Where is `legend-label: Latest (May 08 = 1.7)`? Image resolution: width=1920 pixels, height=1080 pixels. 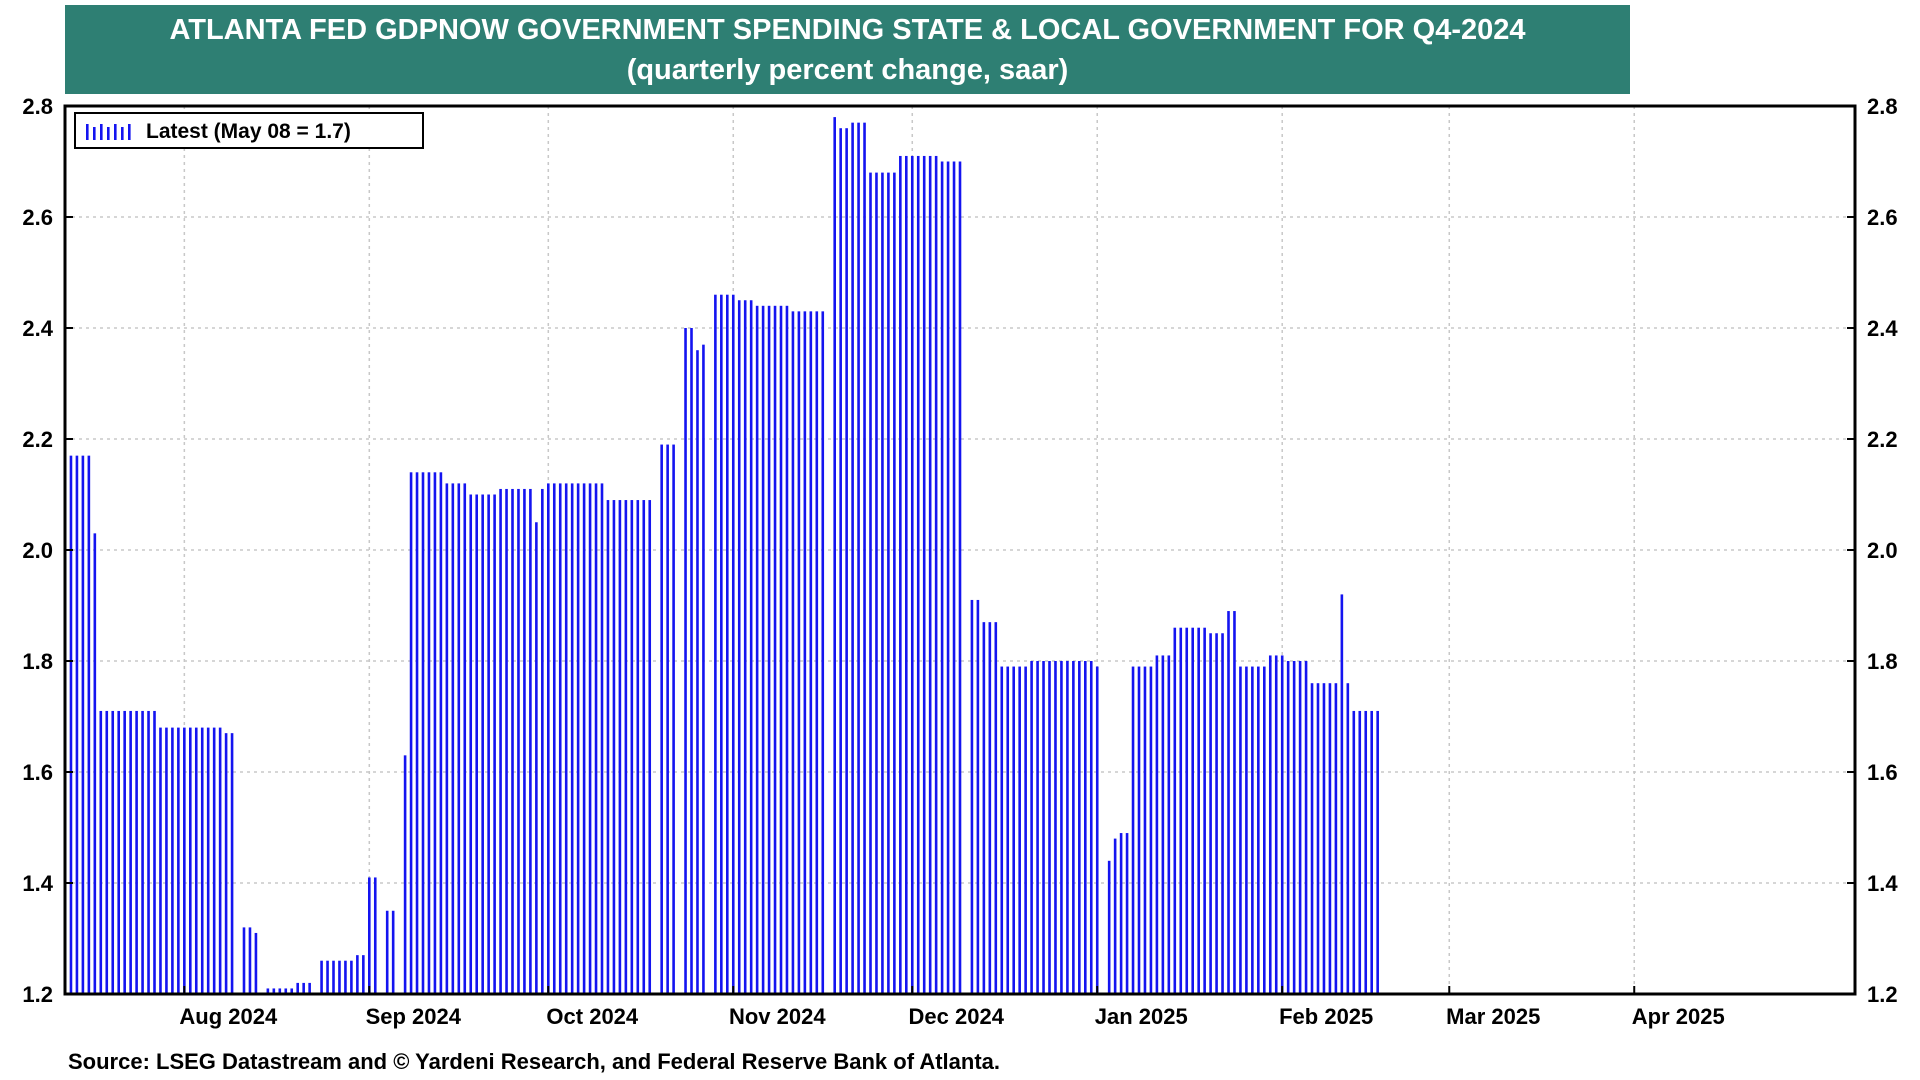
legend-label: Latest (May 08 = 1.7) is located at coordinates (248, 131).